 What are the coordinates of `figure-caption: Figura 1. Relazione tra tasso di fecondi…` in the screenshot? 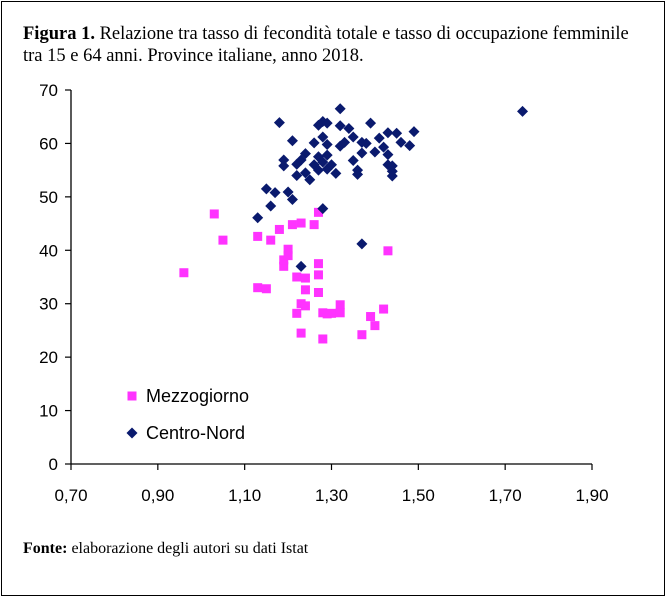 It's located at (333, 45).